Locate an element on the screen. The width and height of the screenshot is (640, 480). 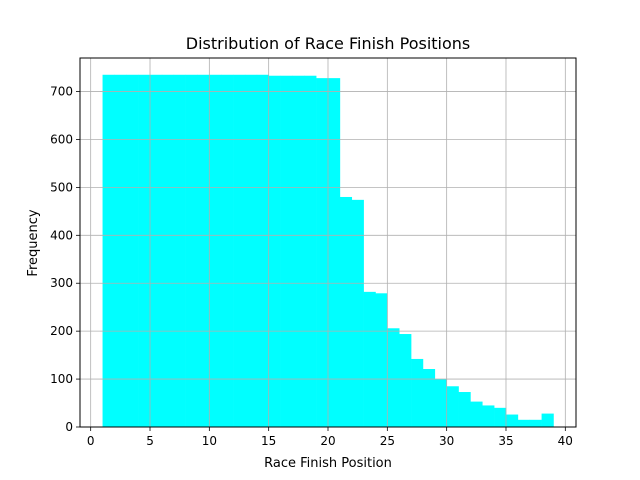
x-tick-label: 10 is located at coordinates (209, 441).